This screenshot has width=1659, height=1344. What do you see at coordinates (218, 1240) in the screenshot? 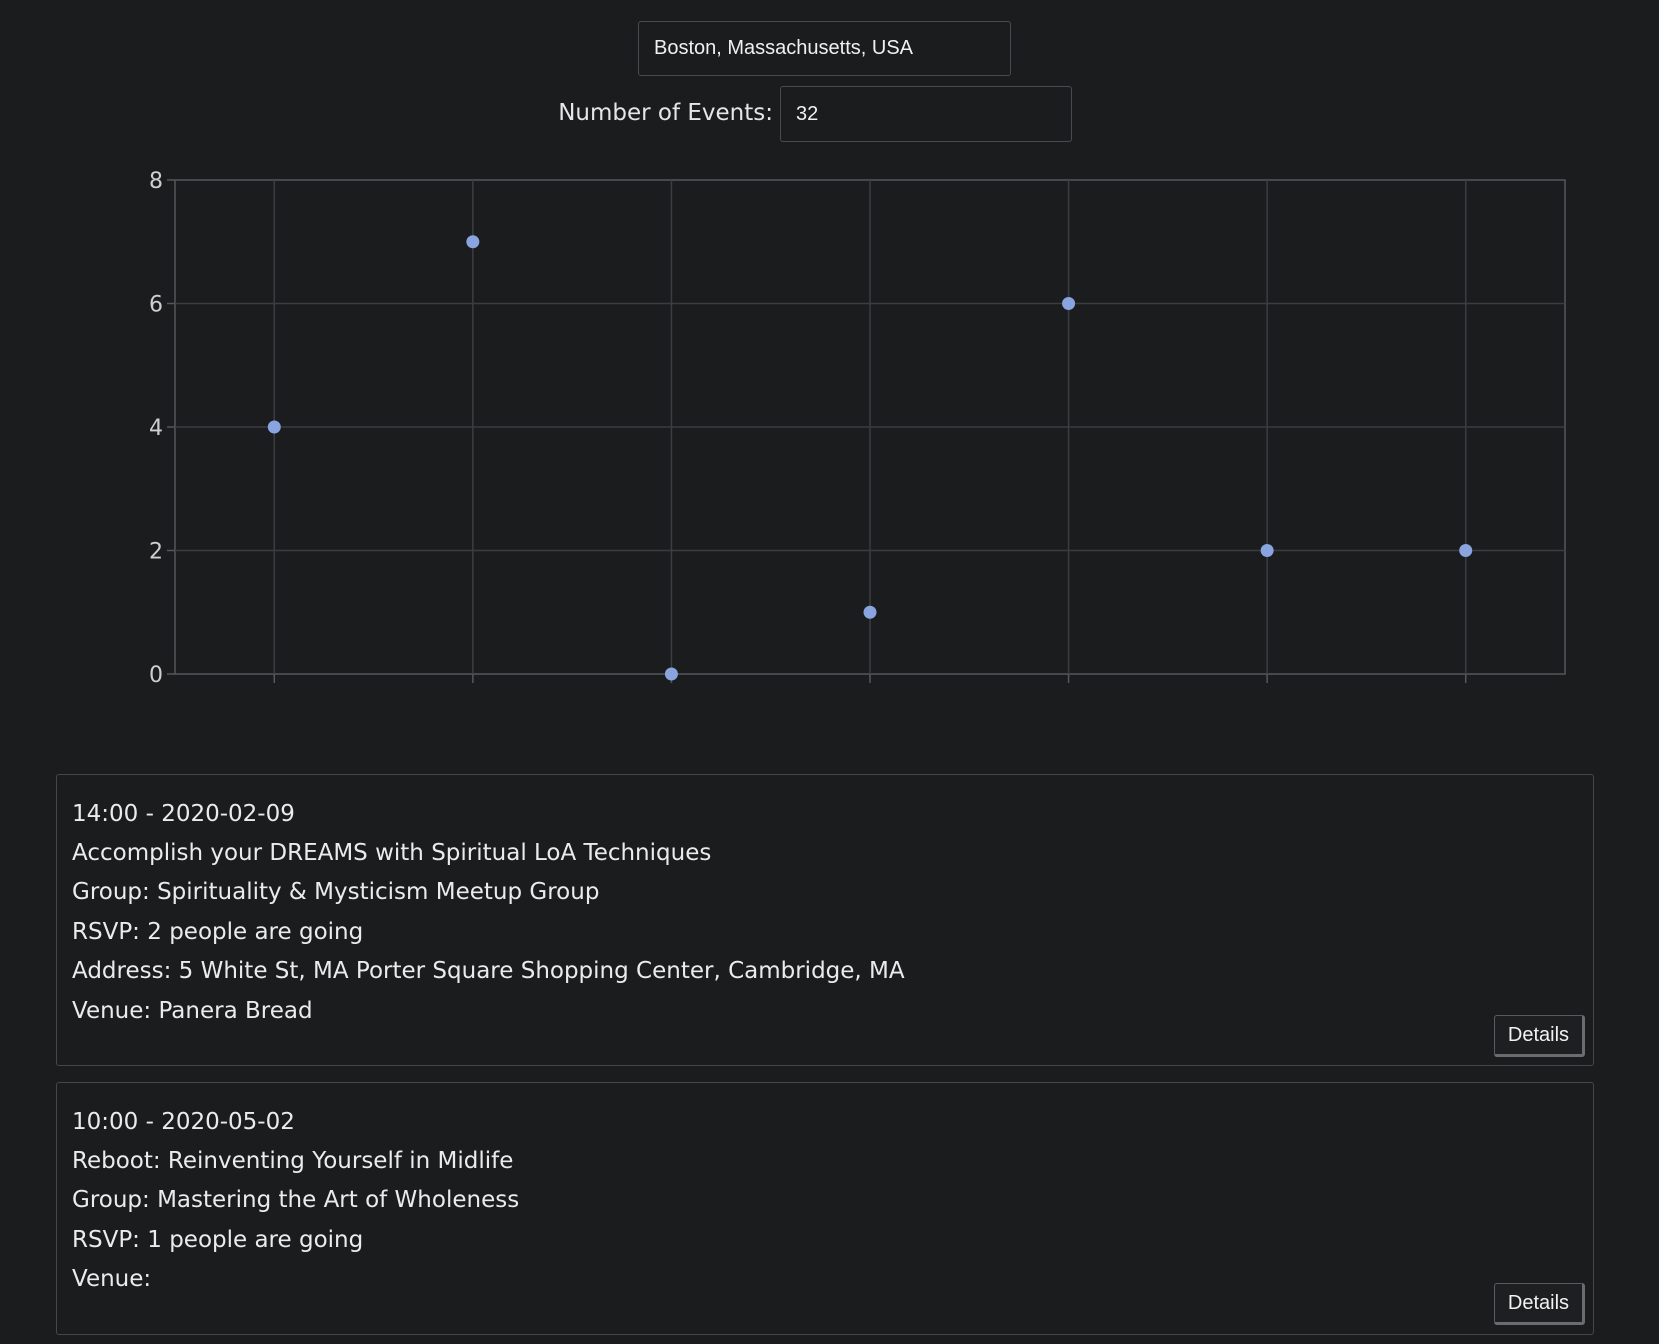
I see `event-rsvp: RSVP: 1 people are going` at bounding box center [218, 1240].